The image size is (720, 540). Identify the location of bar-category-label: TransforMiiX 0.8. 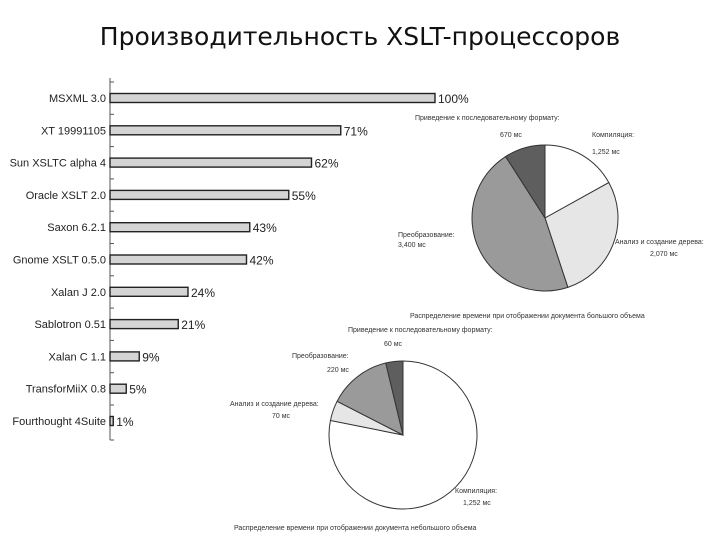
(66, 390).